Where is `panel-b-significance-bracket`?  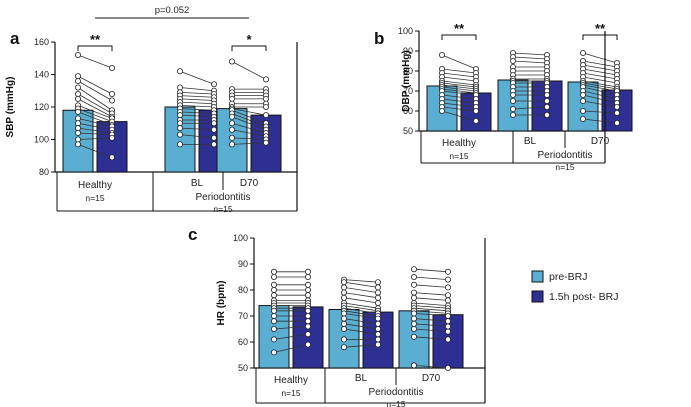 panel-b-significance-bracket is located at coordinates (600, 37).